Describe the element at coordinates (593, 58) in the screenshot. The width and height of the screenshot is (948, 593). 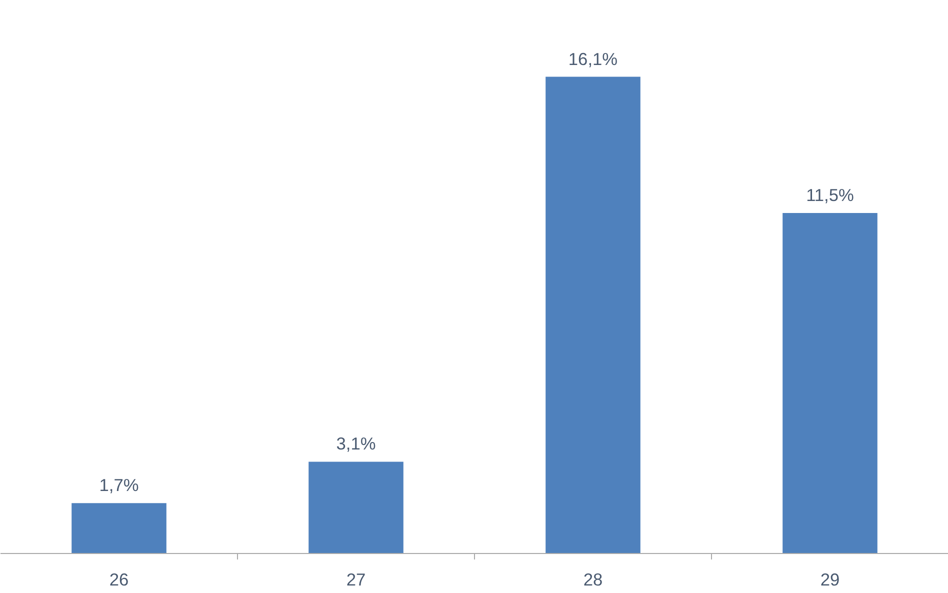
I see `data-label: 16,1%` at that location.